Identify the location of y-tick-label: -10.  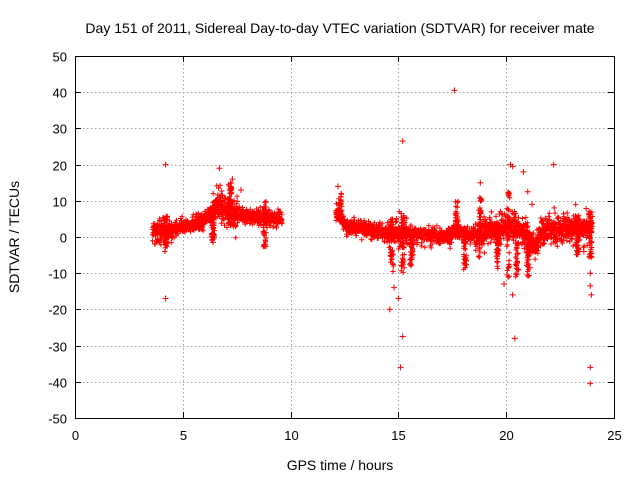
(57, 274).